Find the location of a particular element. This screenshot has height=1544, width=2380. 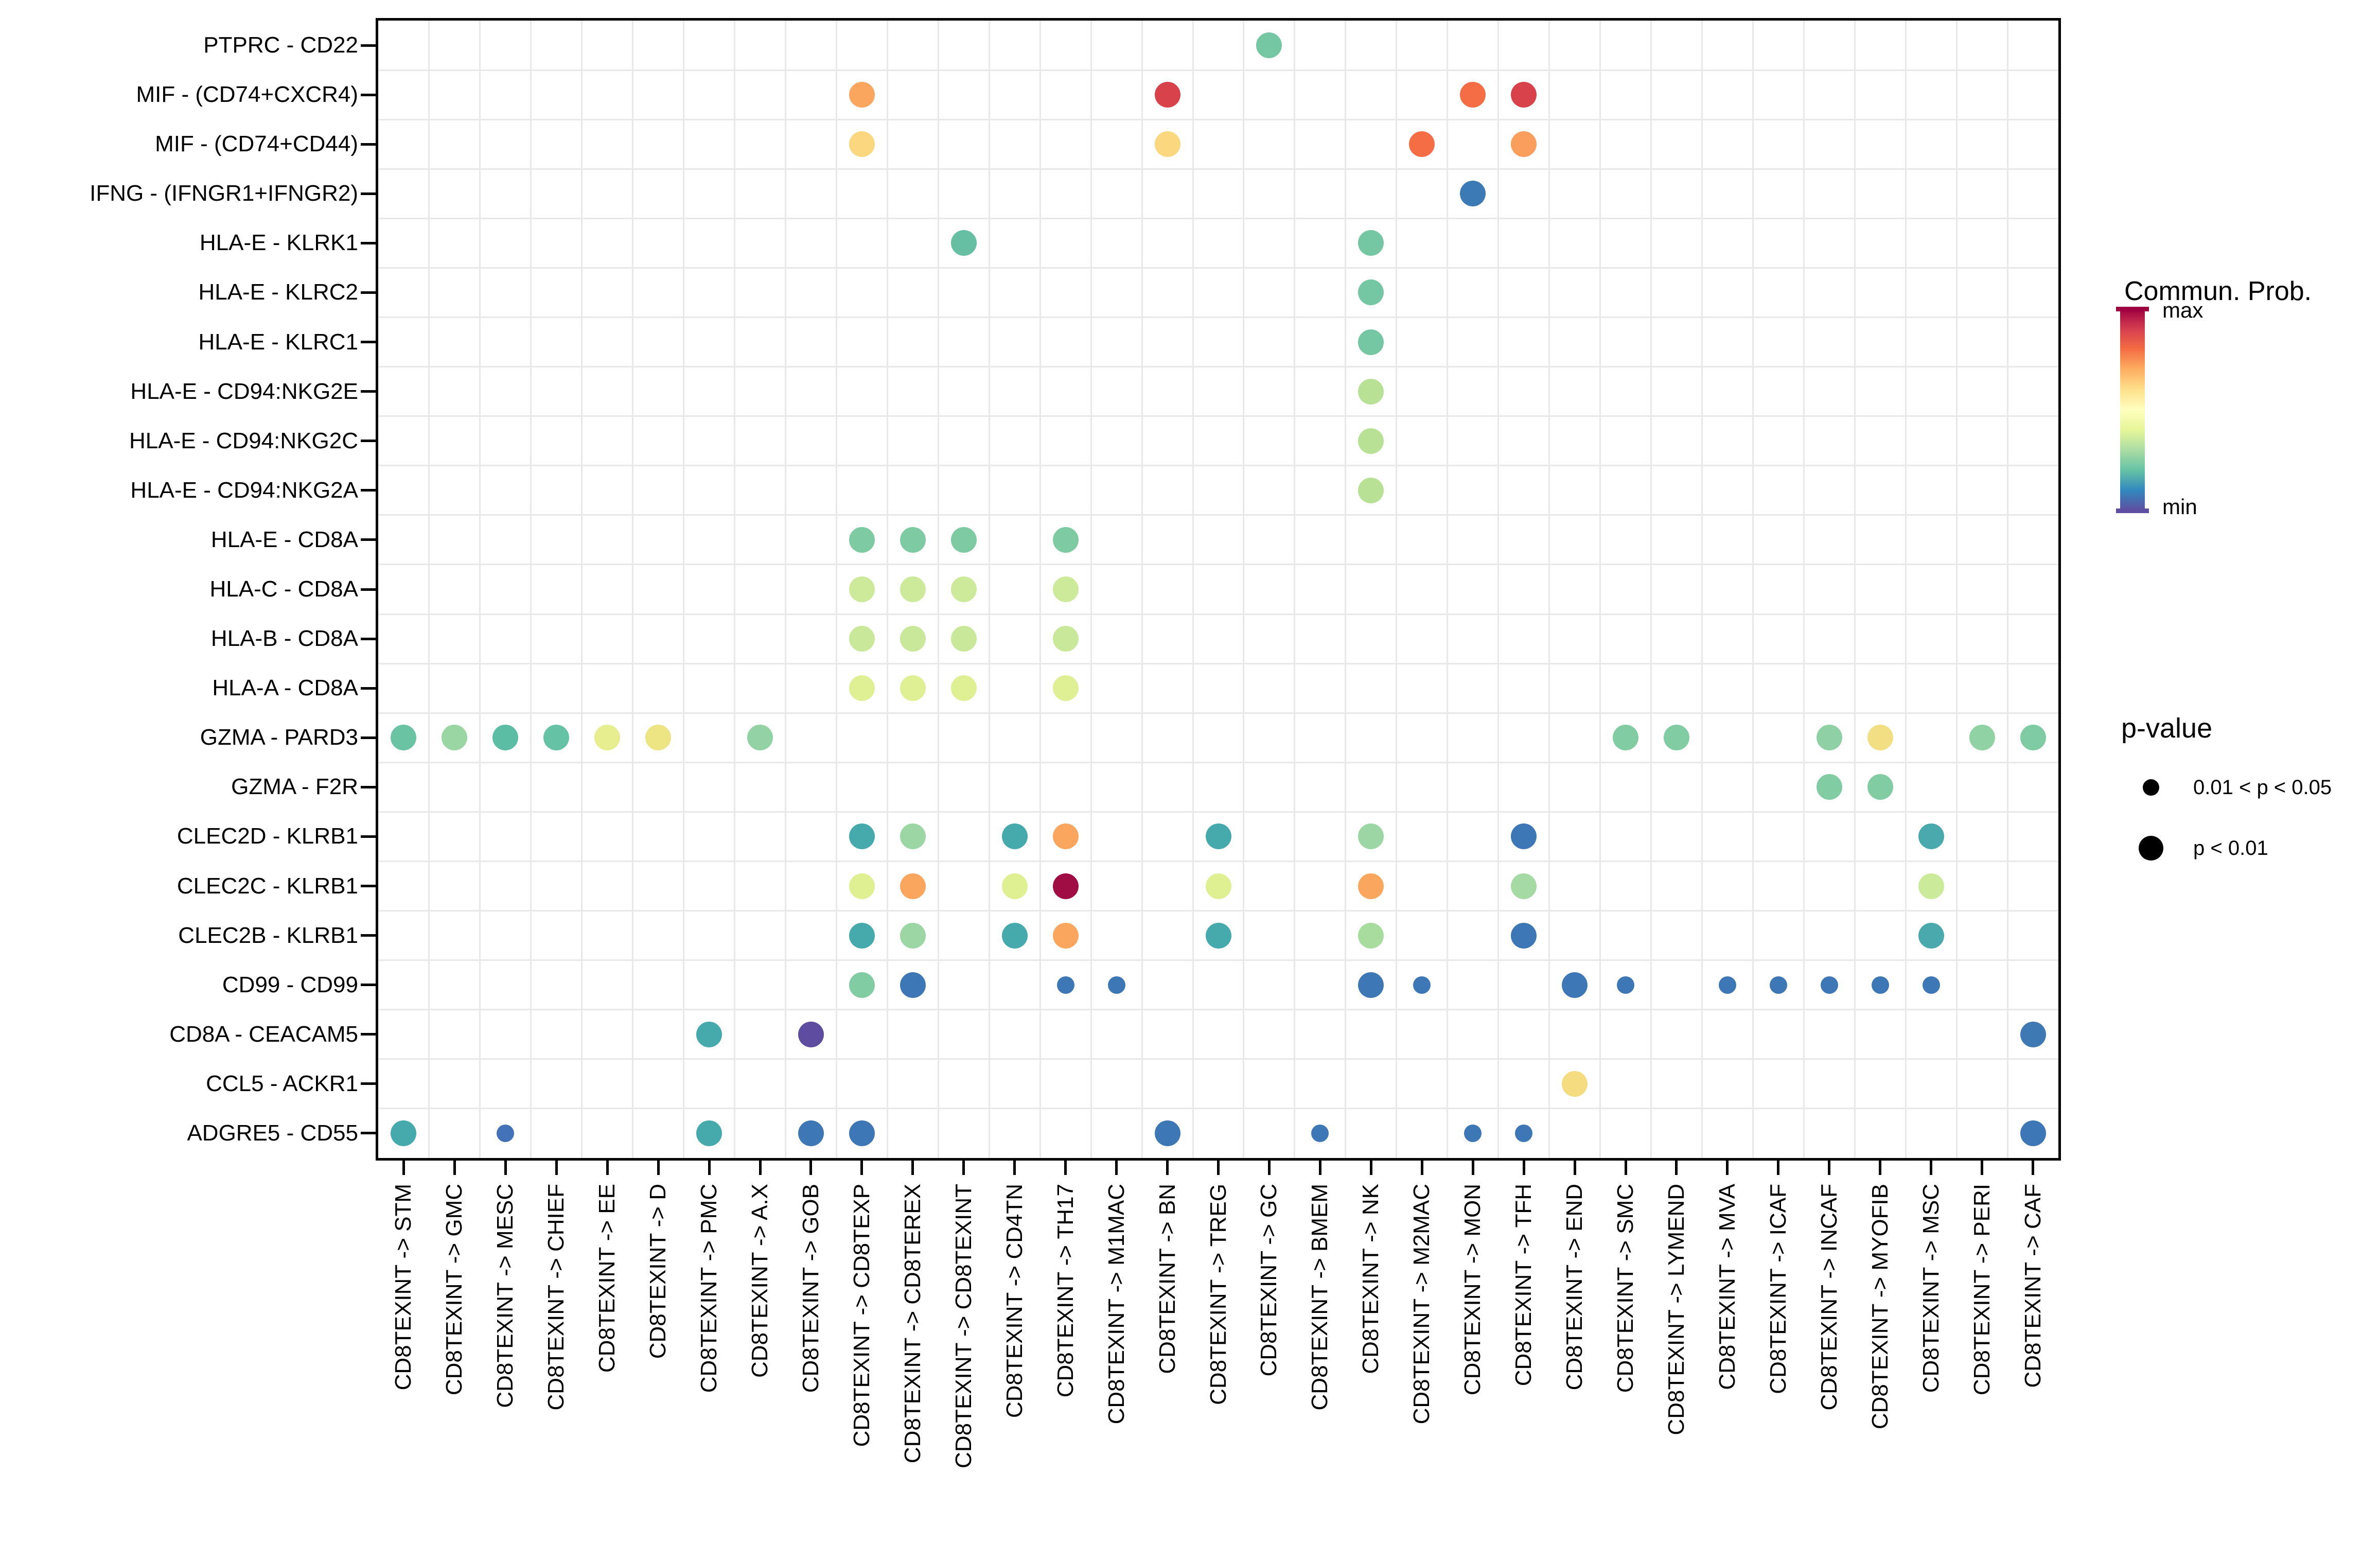

y-axis-label: CLEC2C - KLRB1 is located at coordinates (267, 886).